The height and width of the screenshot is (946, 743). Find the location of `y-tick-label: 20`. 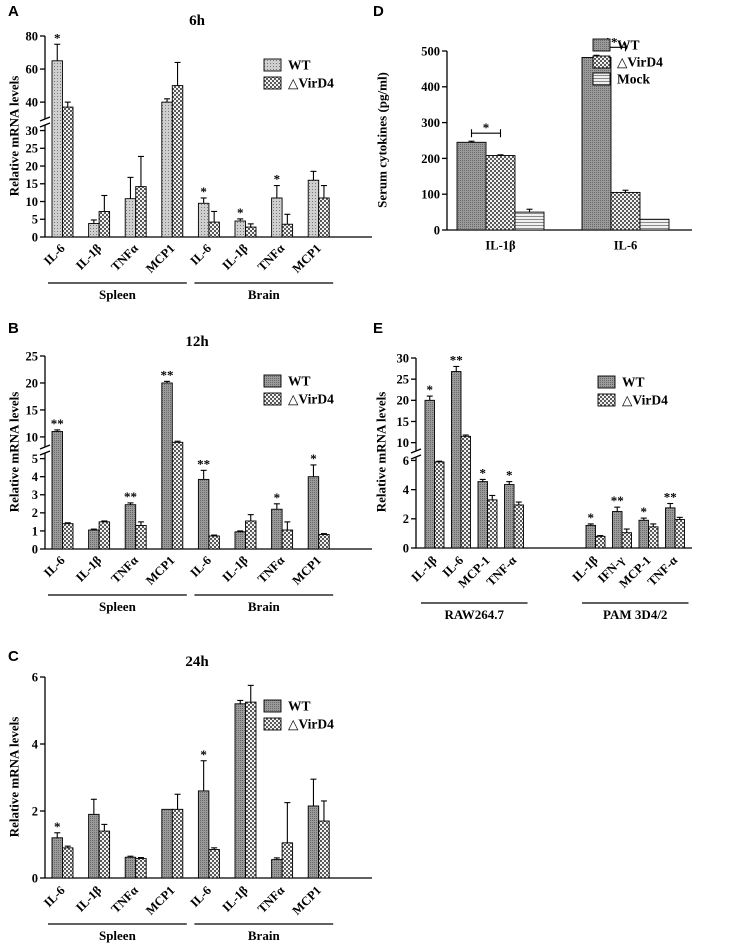

y-tick-label: 20 is located at coordinates (32, 166).